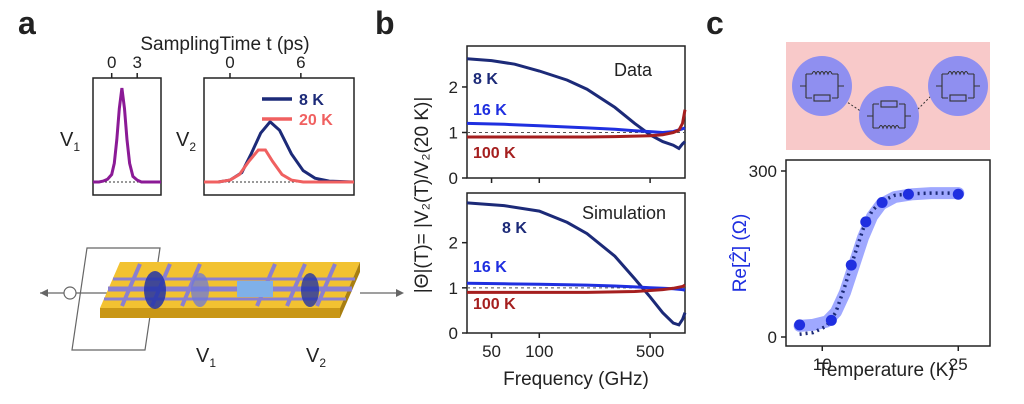 The image size is (1024, 404). I want to click on source-icon, so click(70, 293).